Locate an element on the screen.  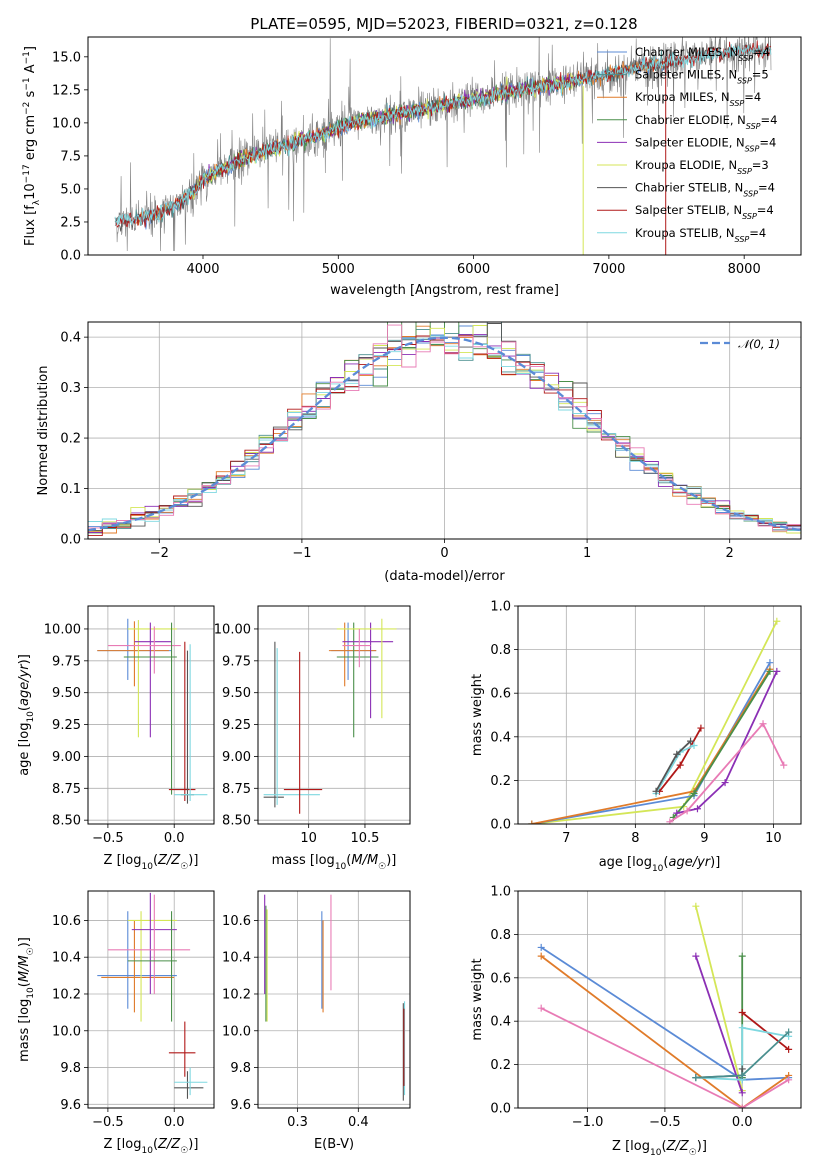
spec-ytick-label: 5.0 is located at coordinates (70, 189).